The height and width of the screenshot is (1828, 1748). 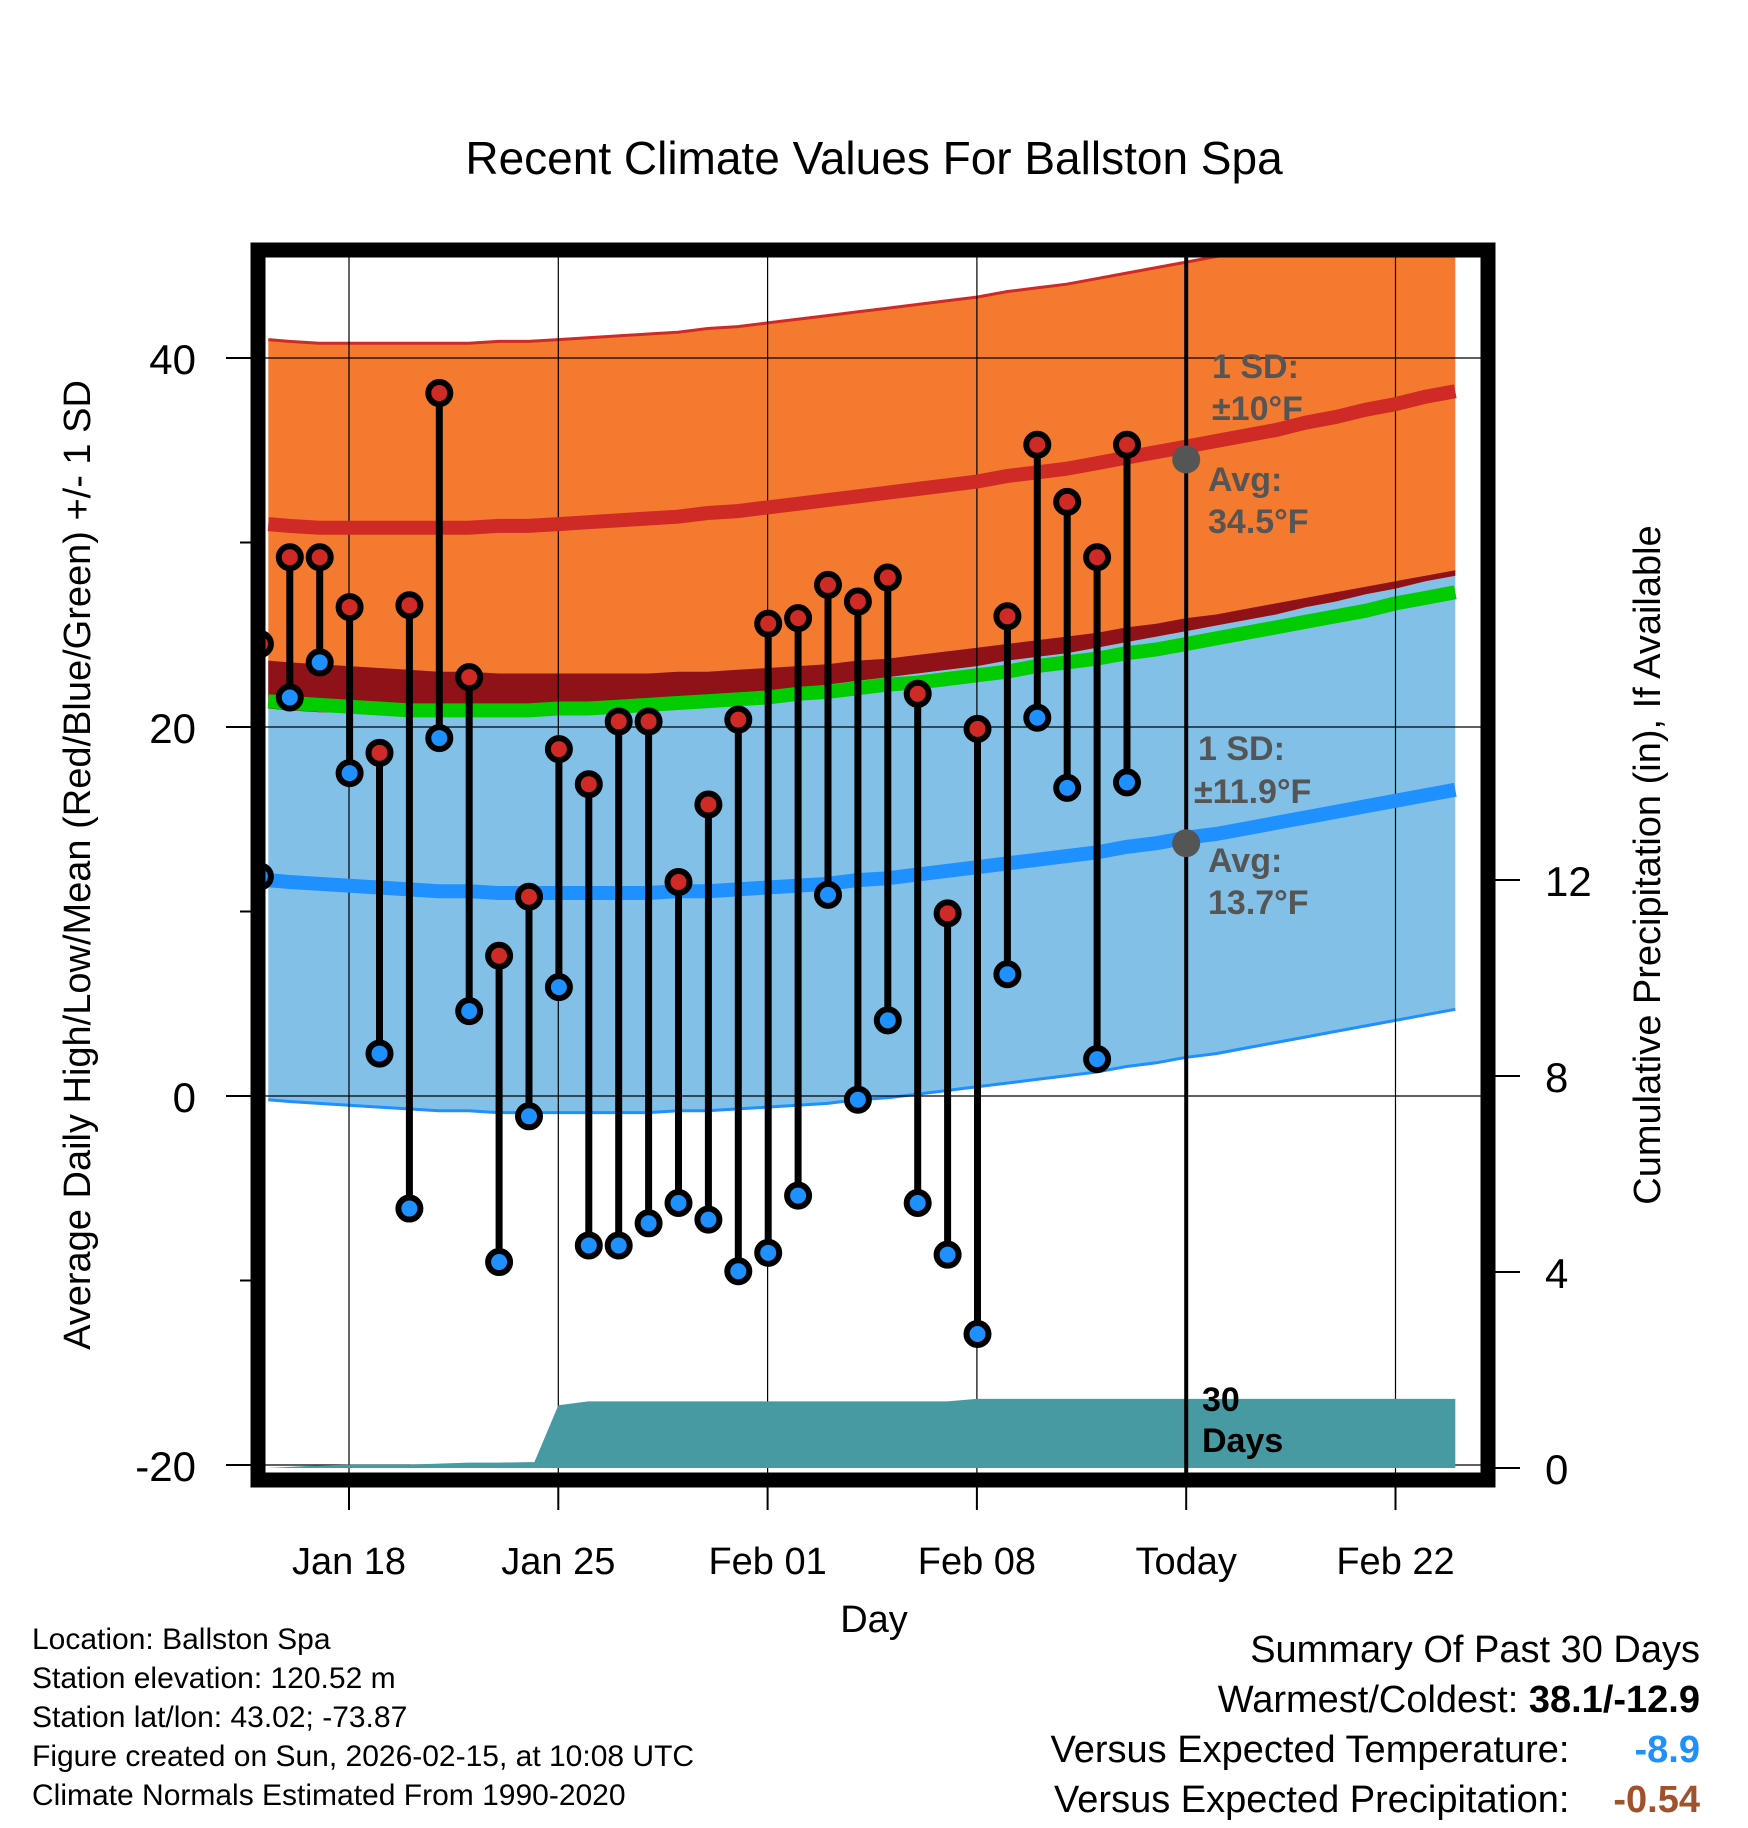 What do you see at coordinates (874, 158) in the screenshot?
I see `chart-title: Recent Climate Values For Ballston Spa` at bounding box center [874, 158].